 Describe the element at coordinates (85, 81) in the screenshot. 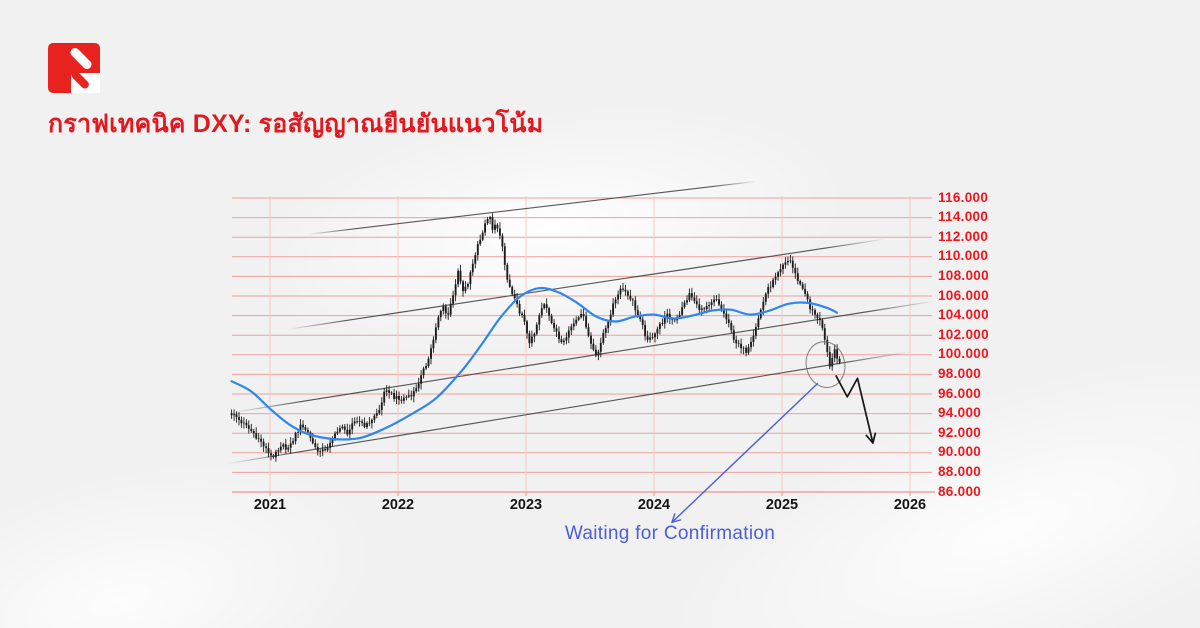

I see `logo-notch` at that location.